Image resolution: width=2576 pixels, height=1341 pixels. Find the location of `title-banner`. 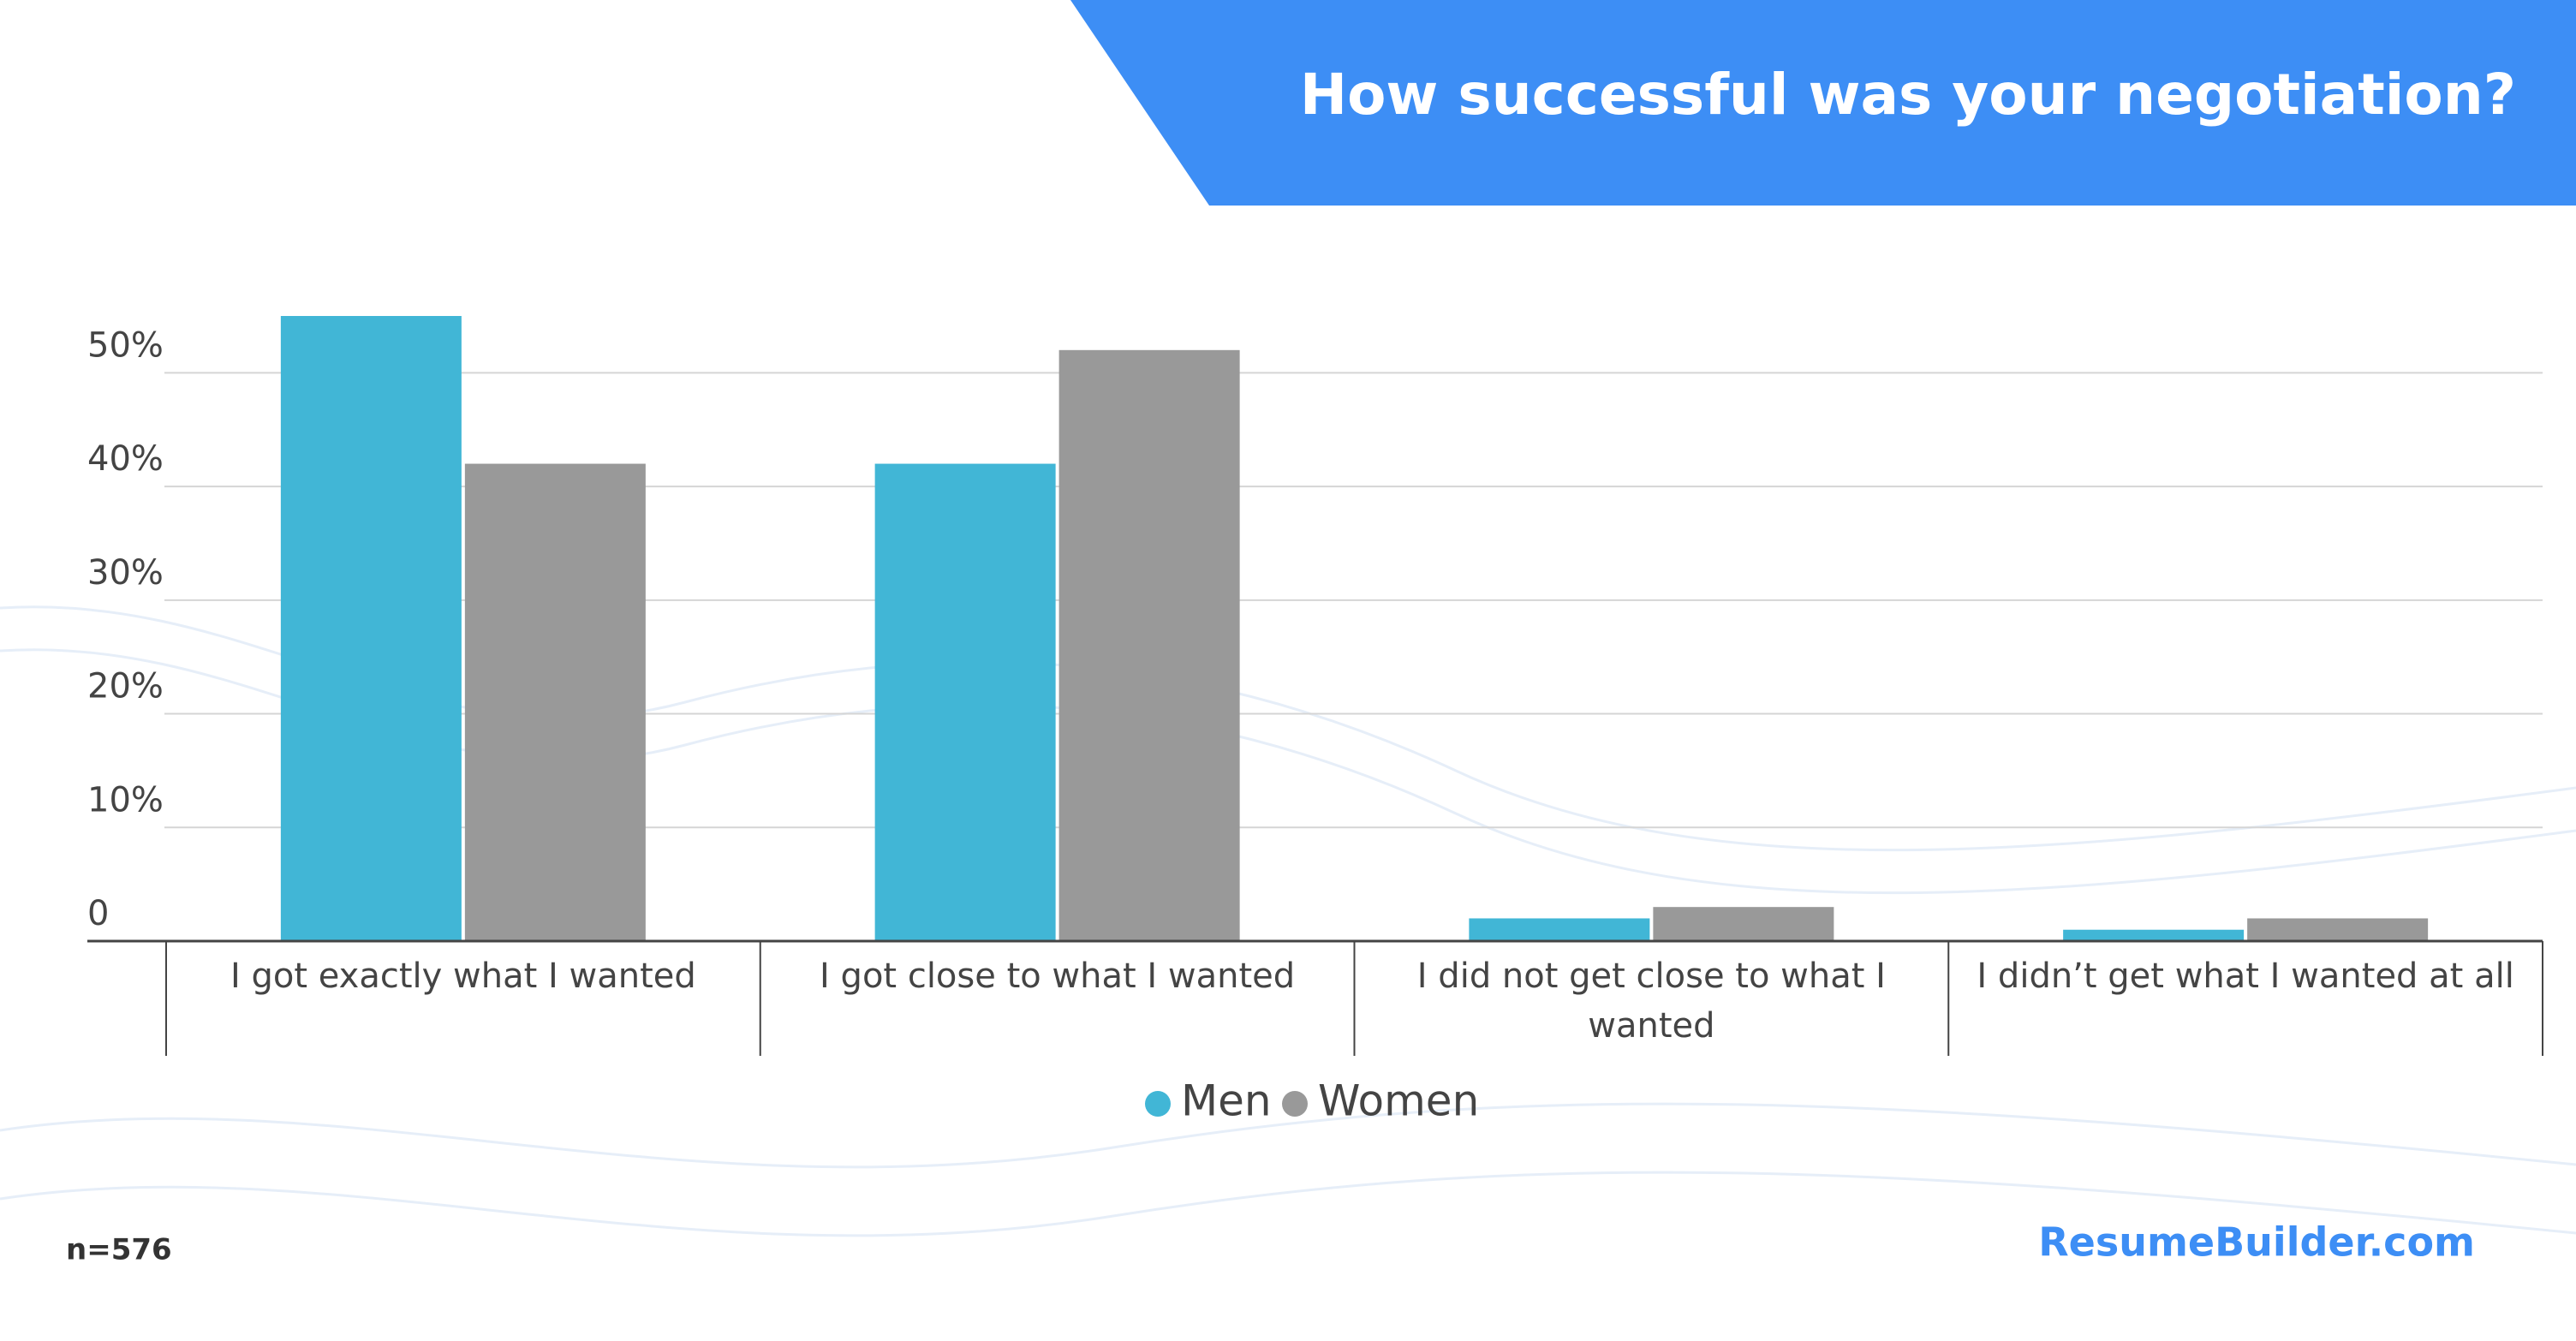

title-banner is located at coordinates (1823, 103).